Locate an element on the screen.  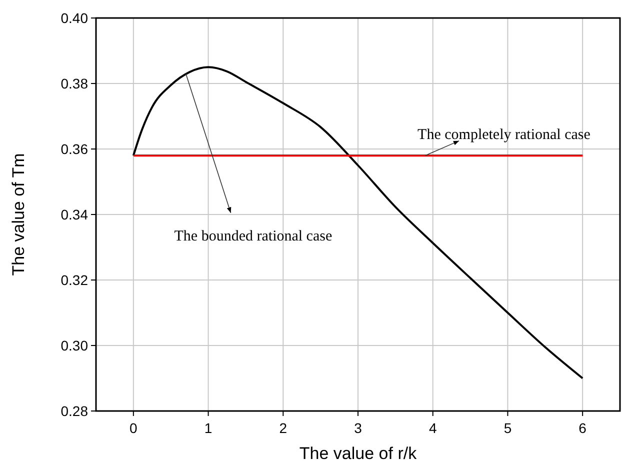
annotation: The completely rational case is located at coordinates (504, 135).